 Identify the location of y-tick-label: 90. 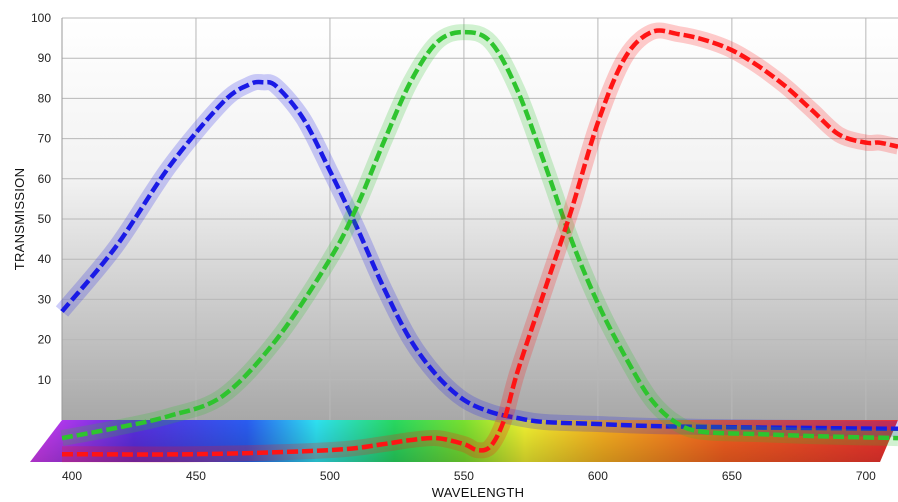
(45, 58).